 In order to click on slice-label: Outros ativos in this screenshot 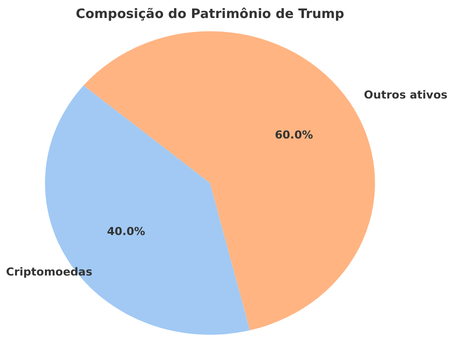, I will do `click(406, 95)`.